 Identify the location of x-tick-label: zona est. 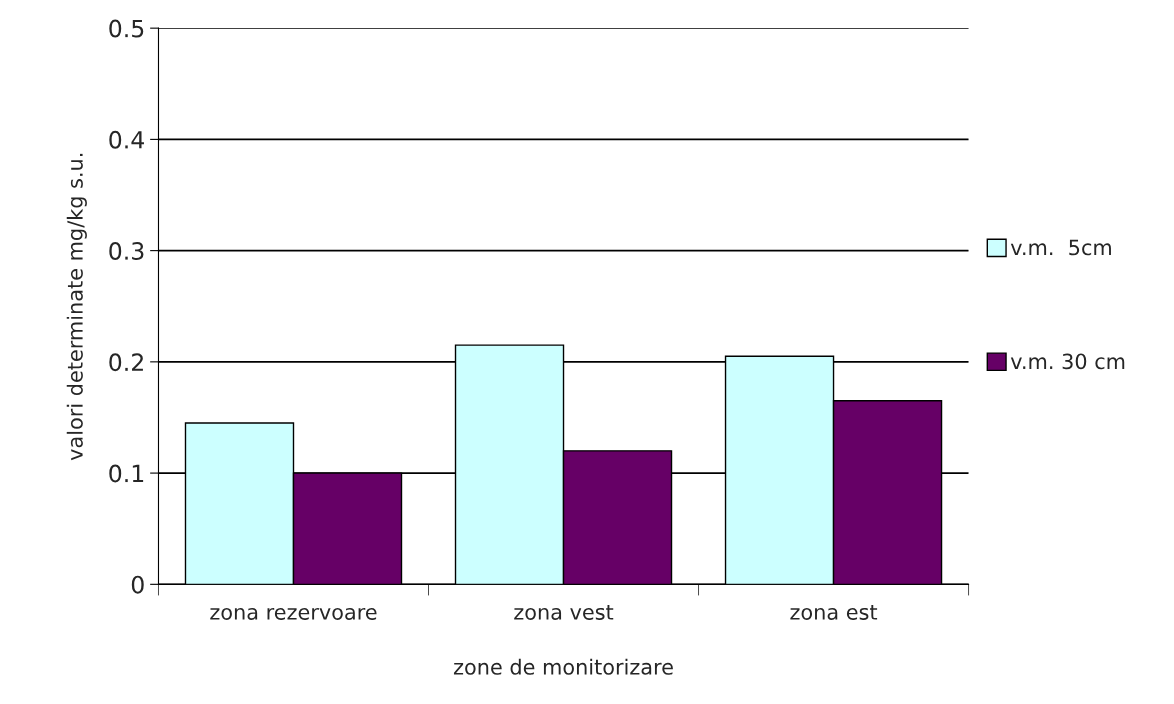
(834, 612).